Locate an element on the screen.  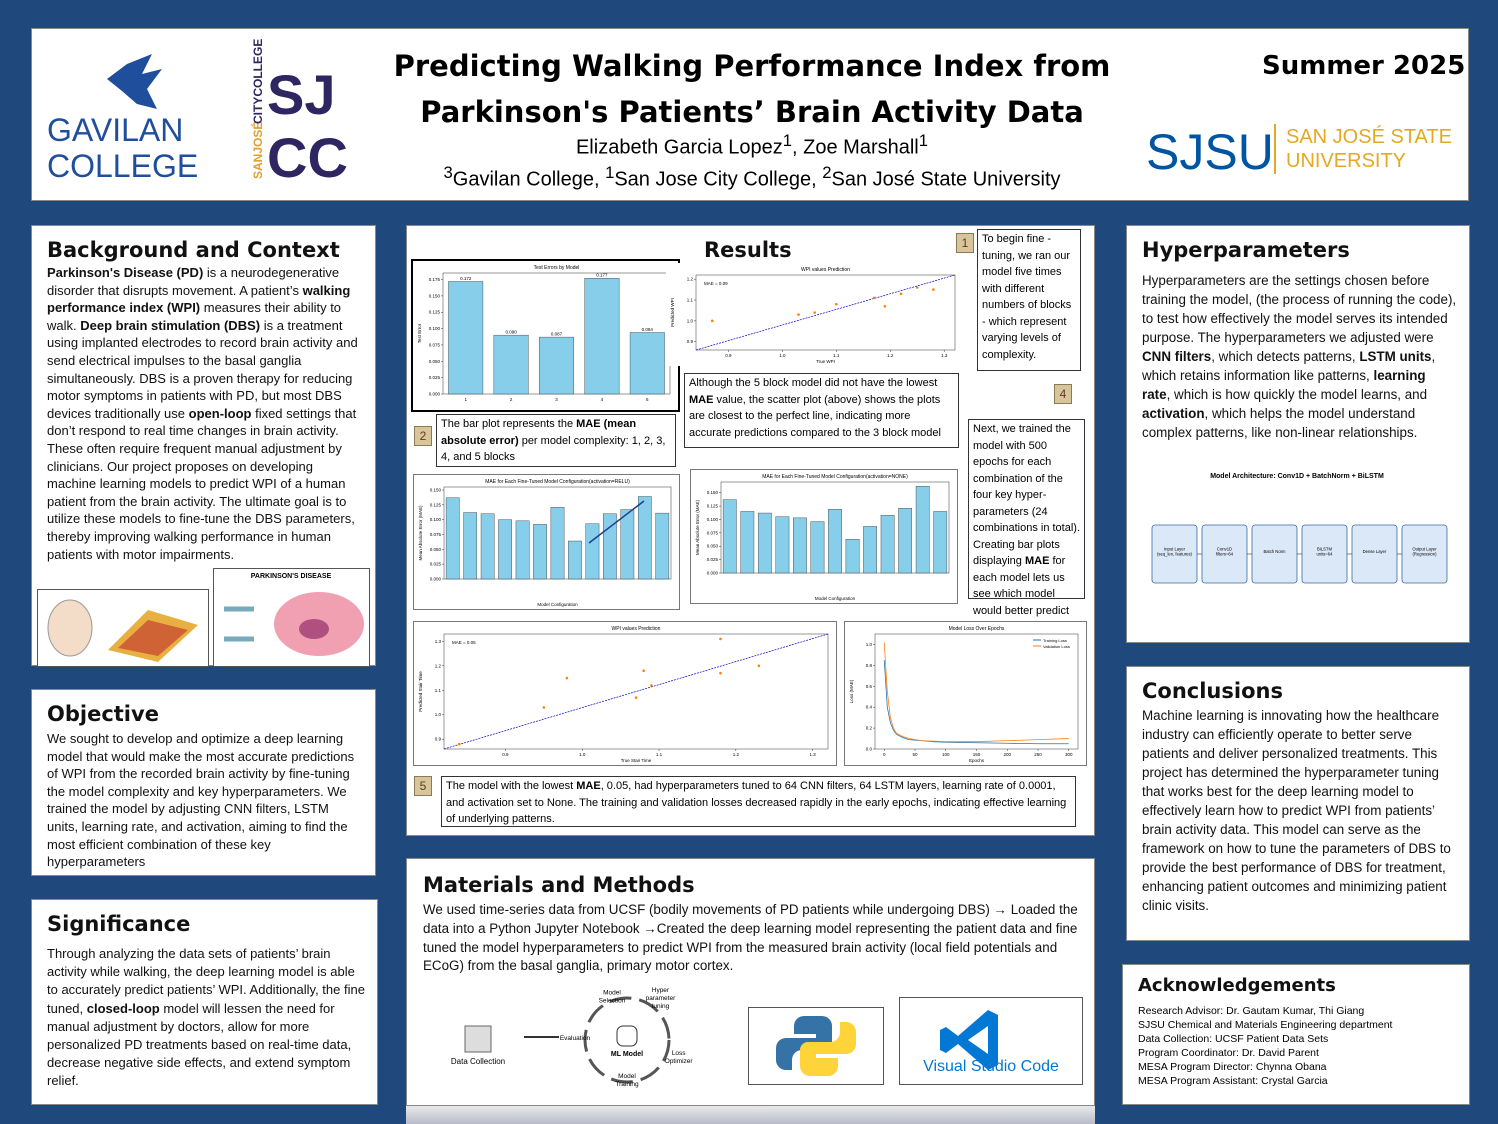
authors: Elizabeth Garcia Lopez1, Zoe Marshall1 is located at coordinates (752, 145).